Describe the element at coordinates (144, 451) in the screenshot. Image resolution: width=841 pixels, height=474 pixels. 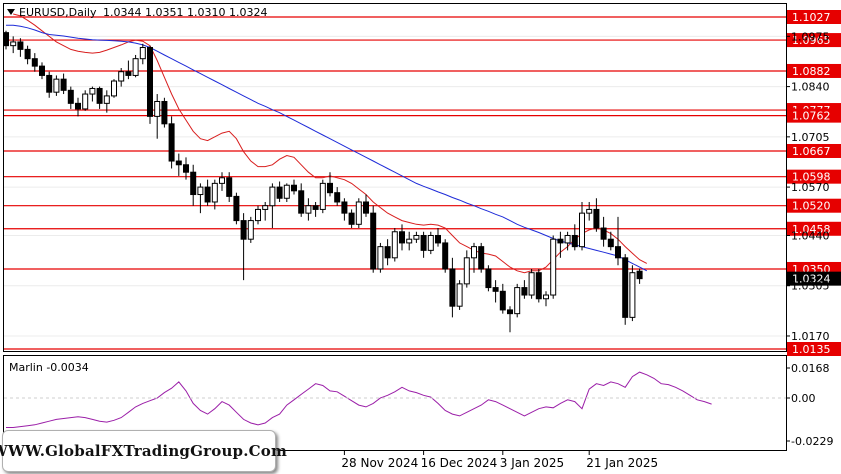
I see `watermark-text: WWW.GlobalFXTradingGroup.Com` at that location.